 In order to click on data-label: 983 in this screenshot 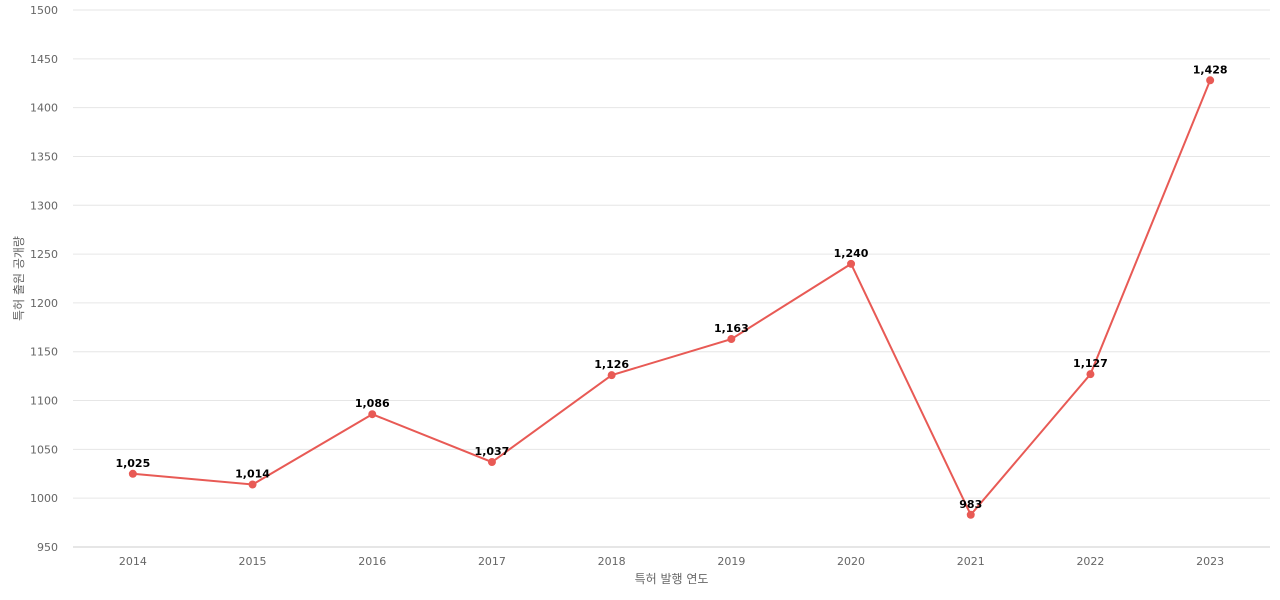, I will do `click(970, 504)`.